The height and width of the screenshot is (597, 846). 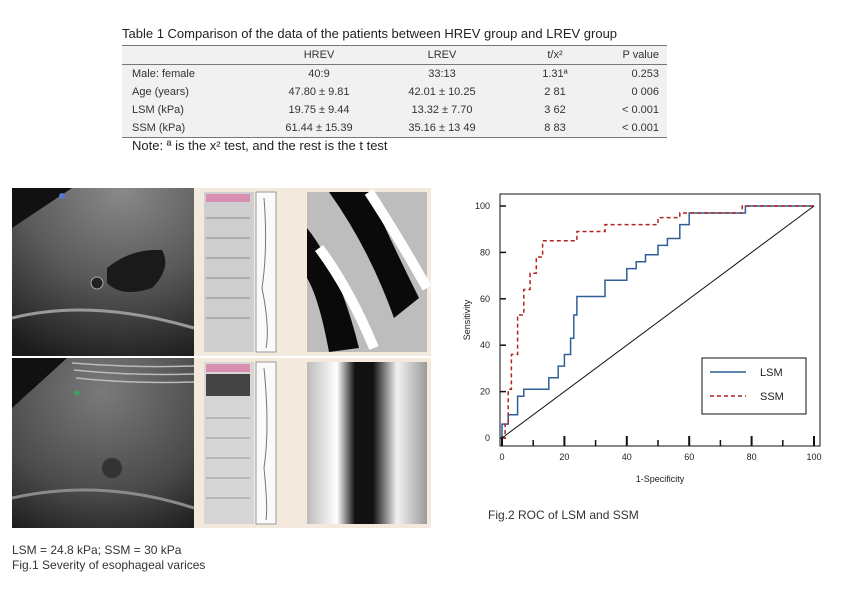 What do you see at coordinates (103, 272) in the screenshot?
I see `liver-ultrasound-image` at bounding box center [103, 272].